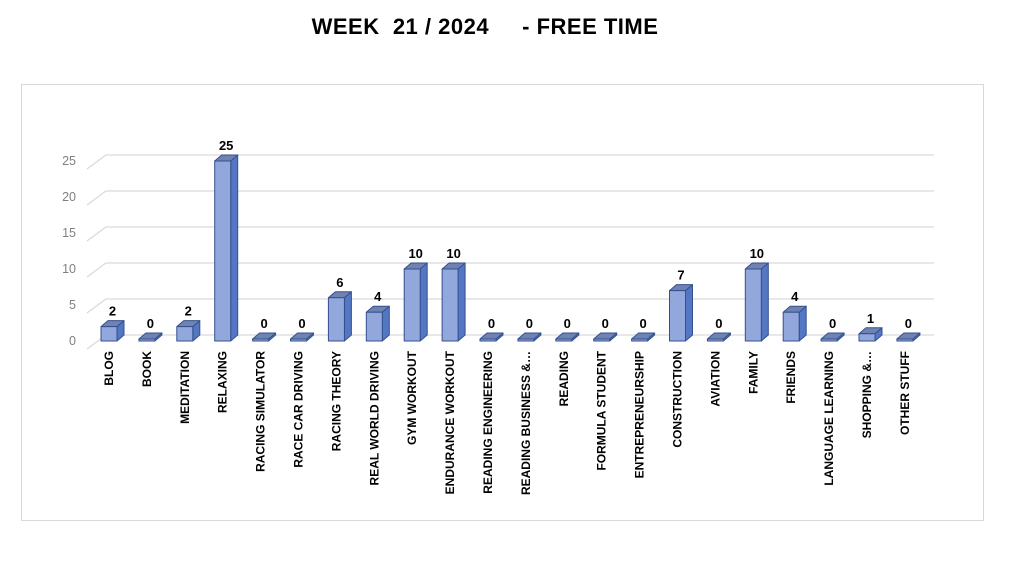  Describe the element at coordinates (185, 387) in the screenshot. I see `category-label: MEDITATION` at that location.